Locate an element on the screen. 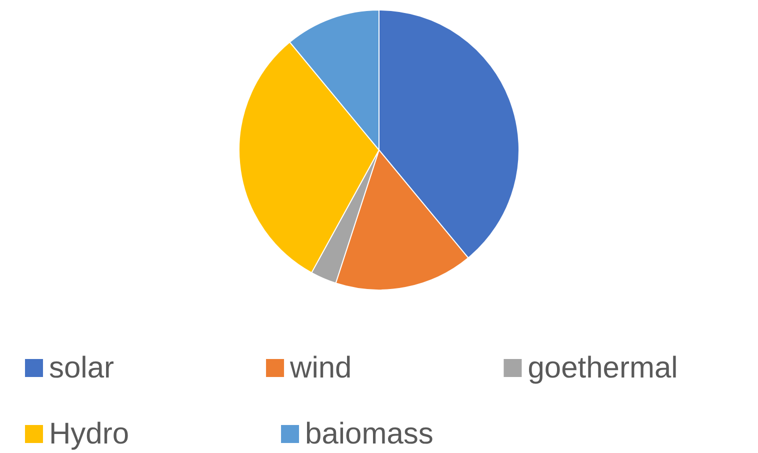 The image size is (758, 453). legend-label: Hydro is located at coordinates (89, 434).